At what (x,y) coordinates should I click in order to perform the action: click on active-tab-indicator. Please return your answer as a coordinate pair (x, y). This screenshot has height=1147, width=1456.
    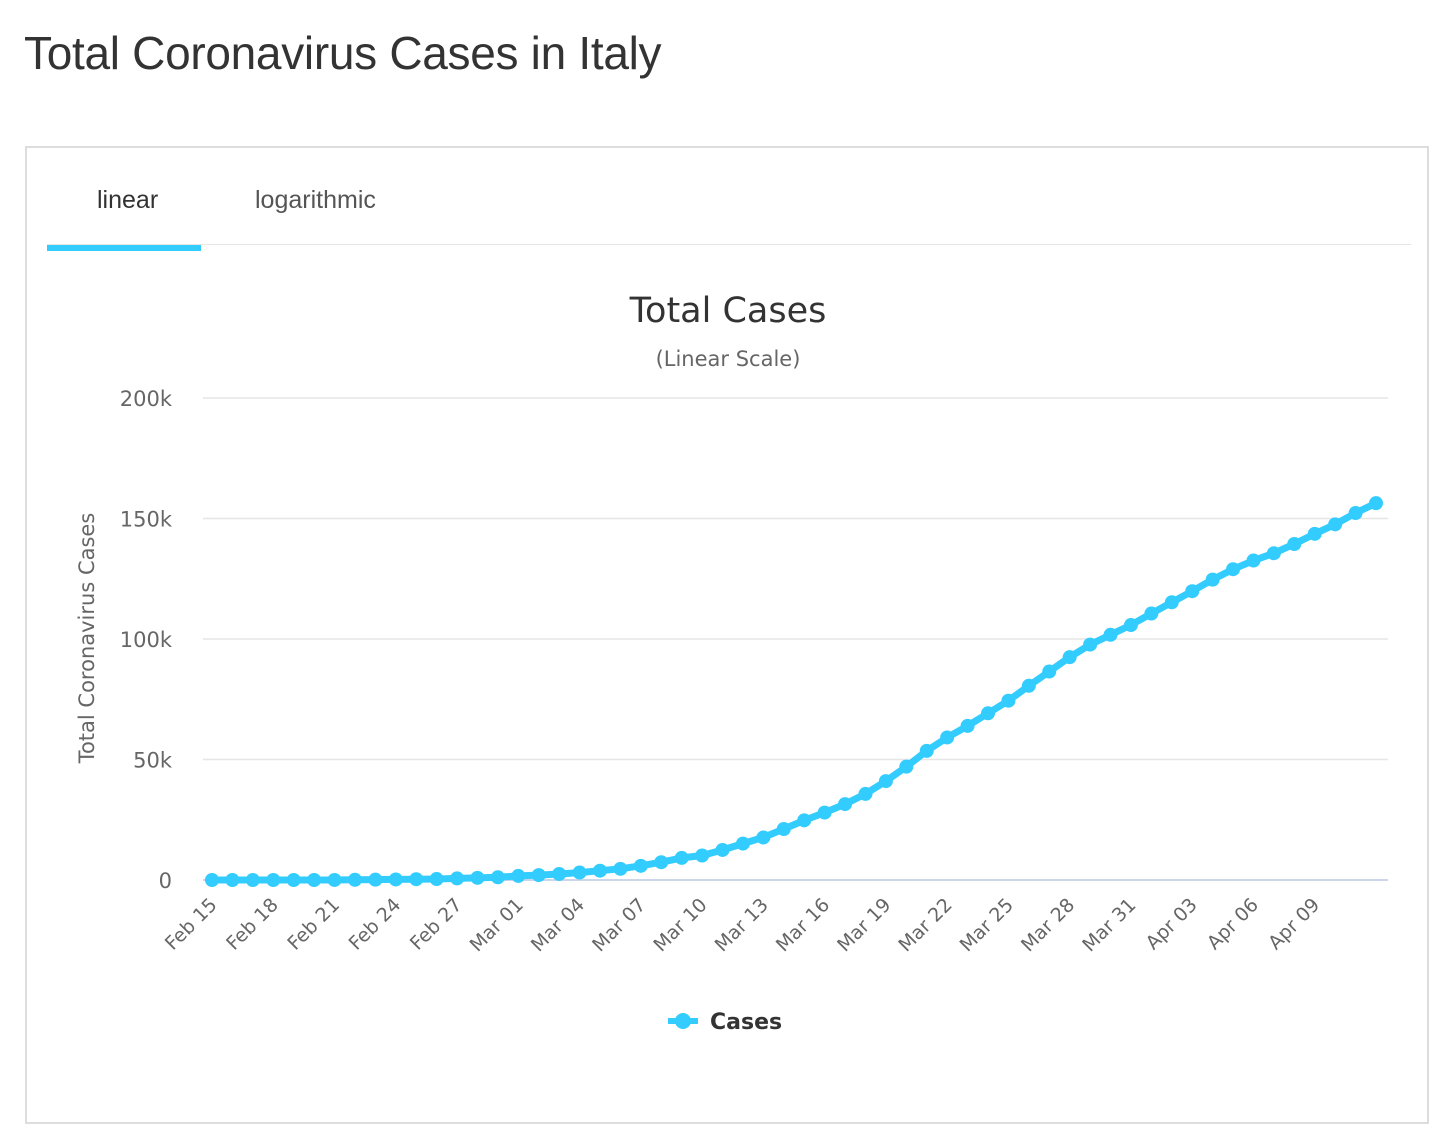
    Looking at the image, I should click on (124, 248).